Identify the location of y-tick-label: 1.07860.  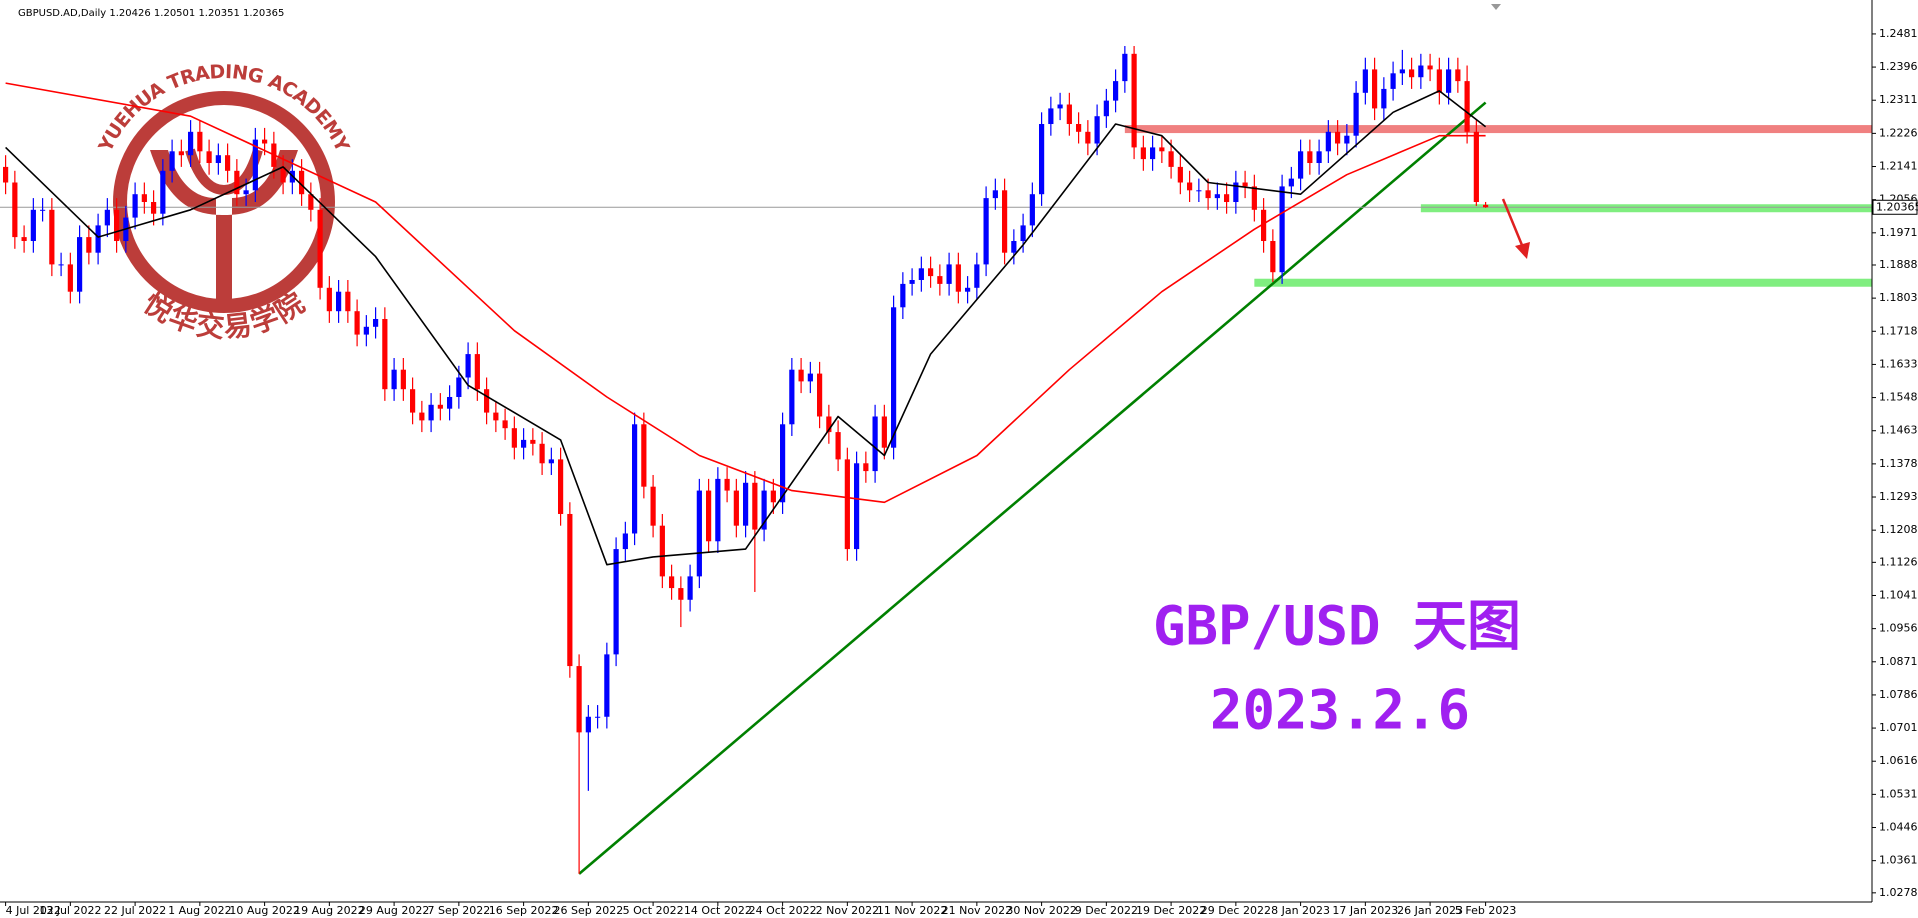
(1898, 694).